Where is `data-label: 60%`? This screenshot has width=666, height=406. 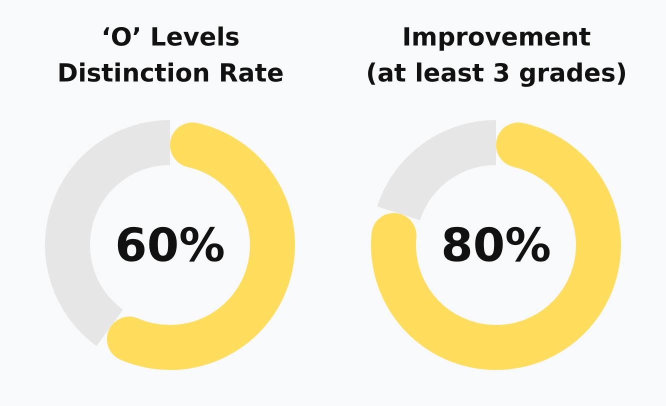
data-label: 60% is located at coordinates (170, 245).